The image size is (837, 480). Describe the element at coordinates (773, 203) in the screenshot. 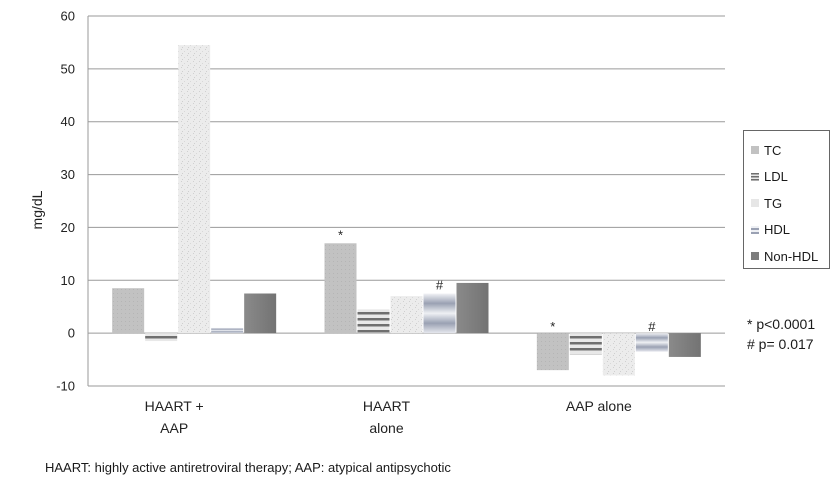

I see `legend-label: TG` at that location.